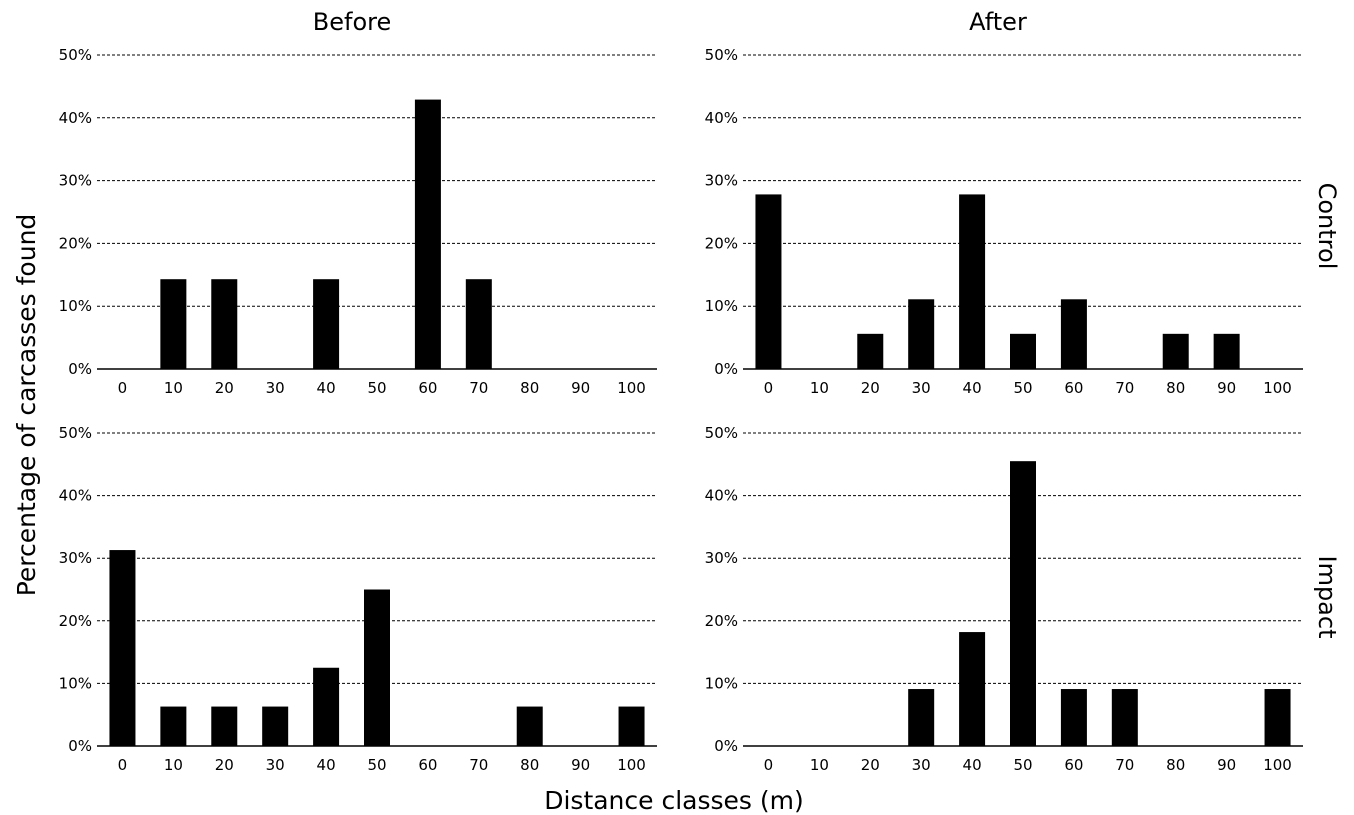 The width and height of the screenshot is (1354, 815). Describe the element at coordinates (26, 405) in the screenshot. I see `y-axis-label: Percentage of carcasses found` at that location.